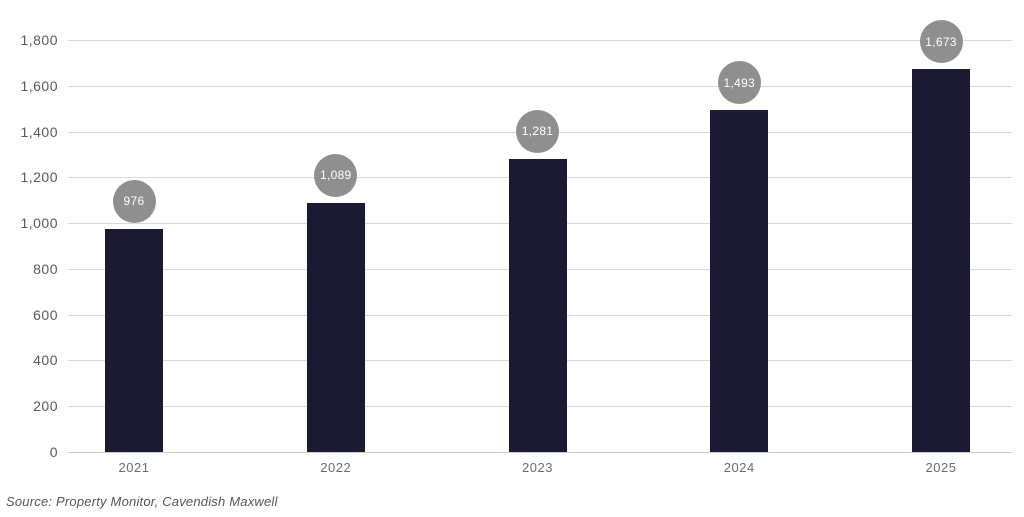 This screenshot has width=1024, height=517. I want to click on value-badge: 976, so click(134, 201).